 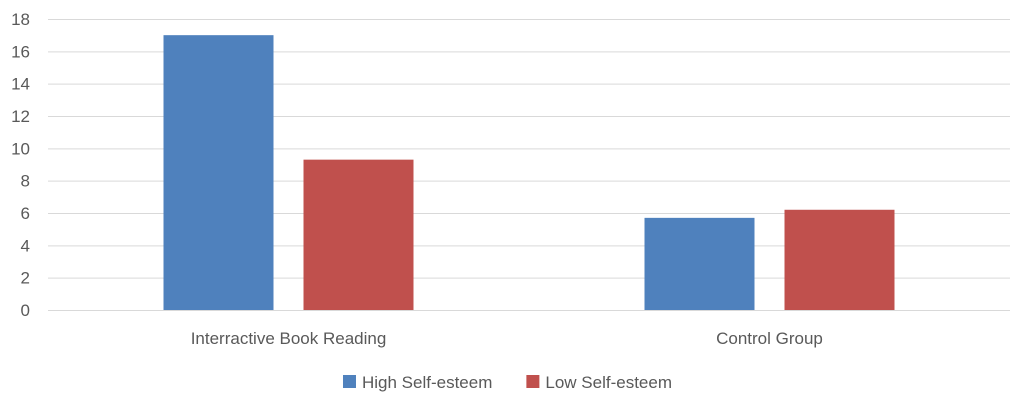 I want to click on y-axis-tick-labels: 0 2 4 6 8 10 12 14 16 18, so click(x=20, y=165).